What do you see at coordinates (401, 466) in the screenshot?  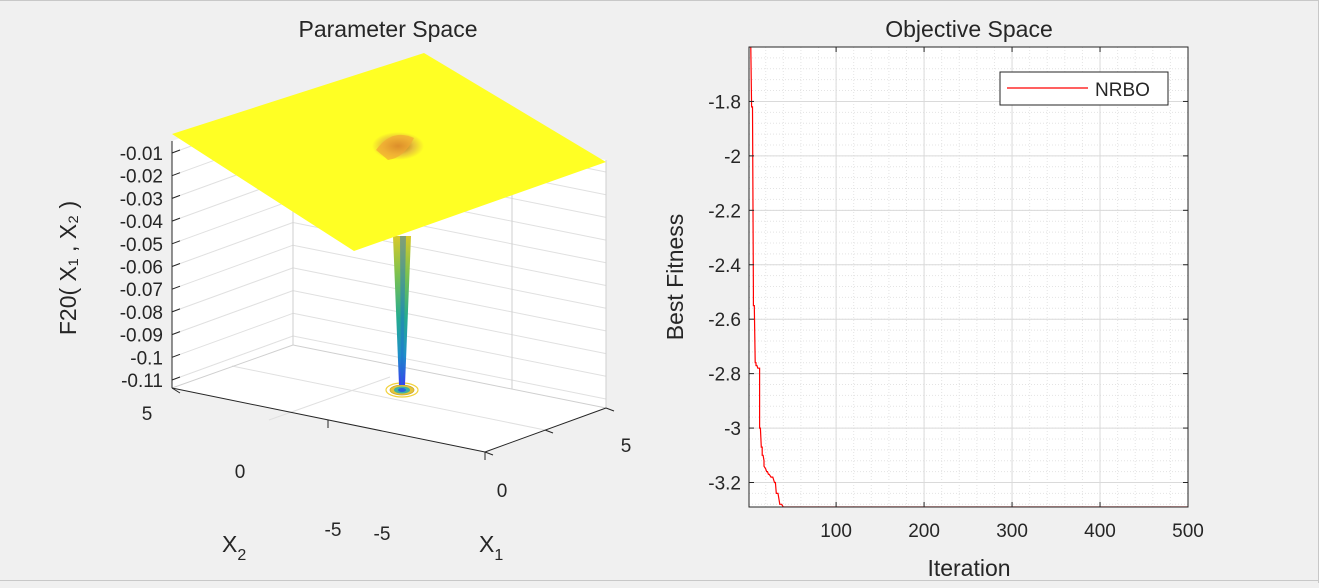 I see `x1-axis-ticks: -5 0 5` at bounding box center [401, 466].